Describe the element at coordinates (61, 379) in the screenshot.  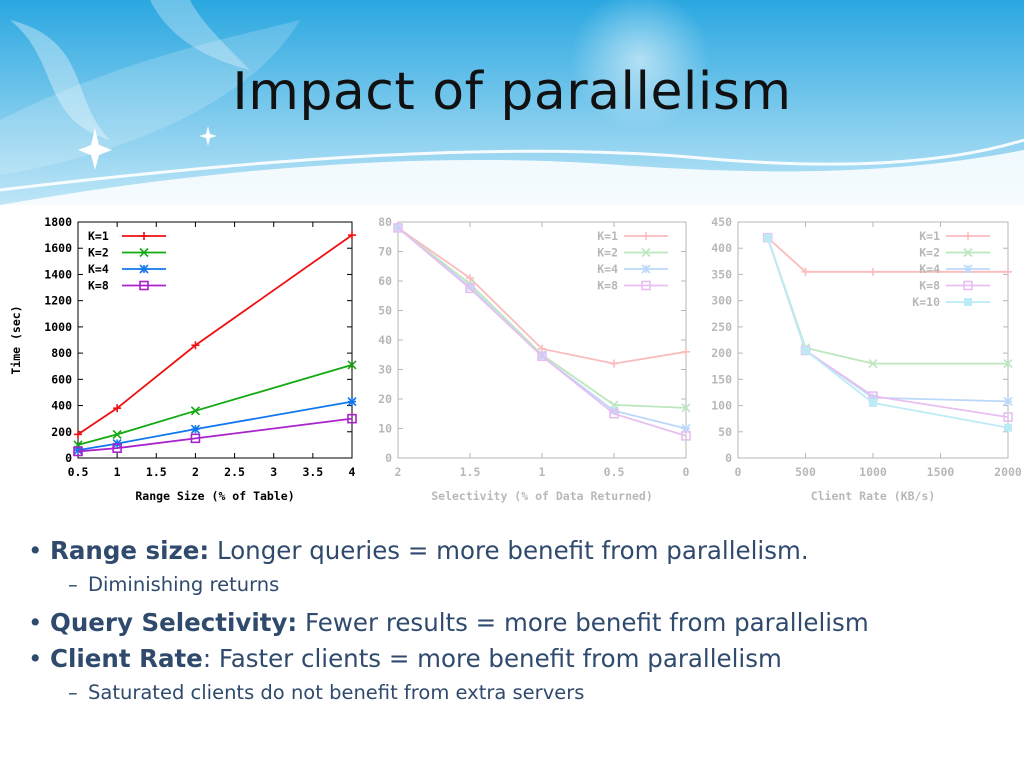
I see `y-tick-label: 600` at that location.